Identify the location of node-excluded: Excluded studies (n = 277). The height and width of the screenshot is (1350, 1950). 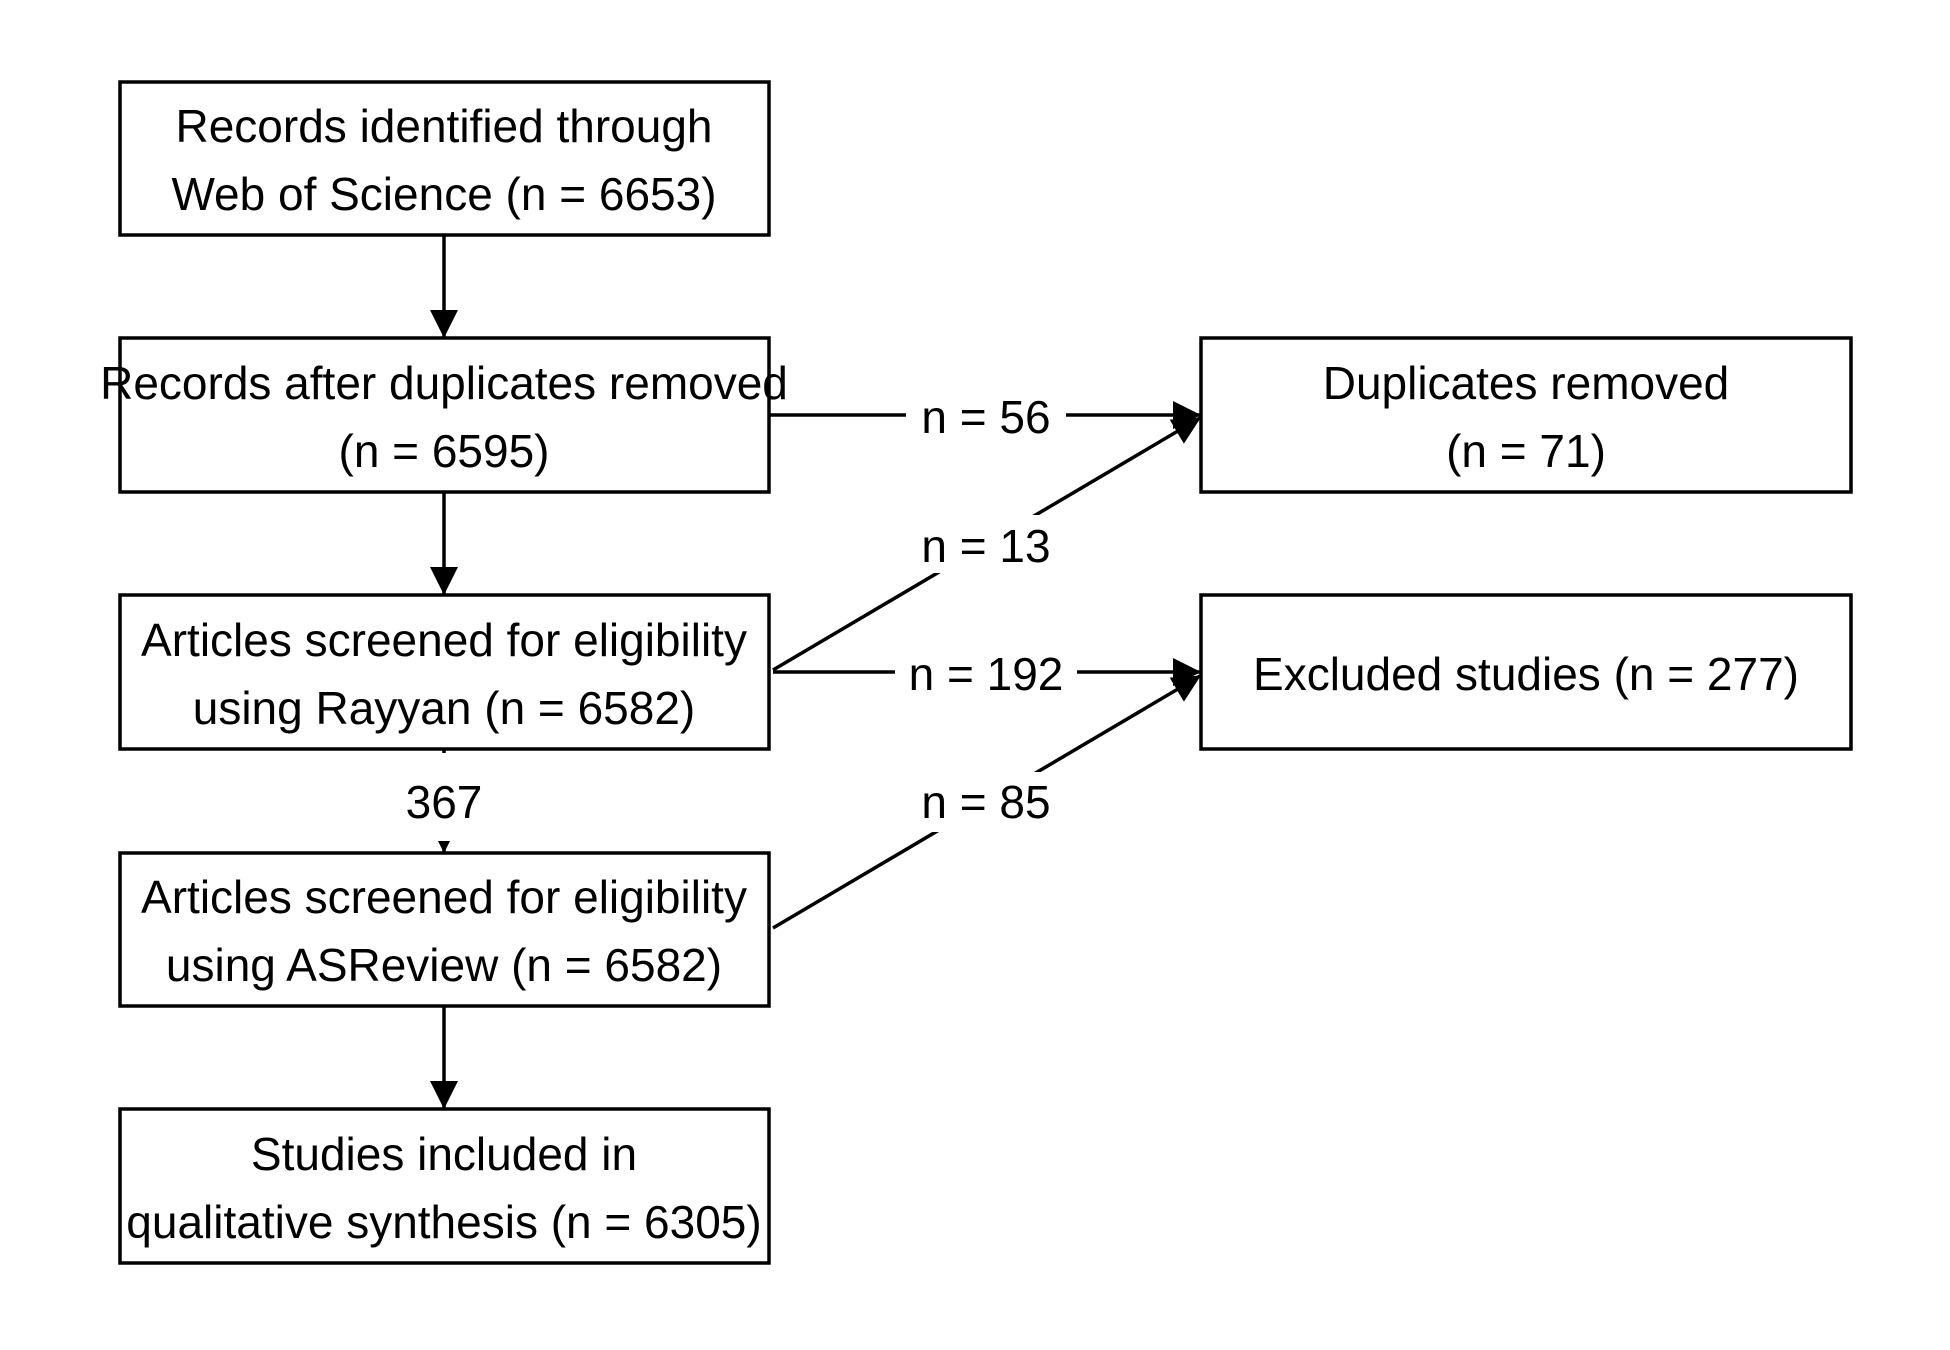
(1526, 672).